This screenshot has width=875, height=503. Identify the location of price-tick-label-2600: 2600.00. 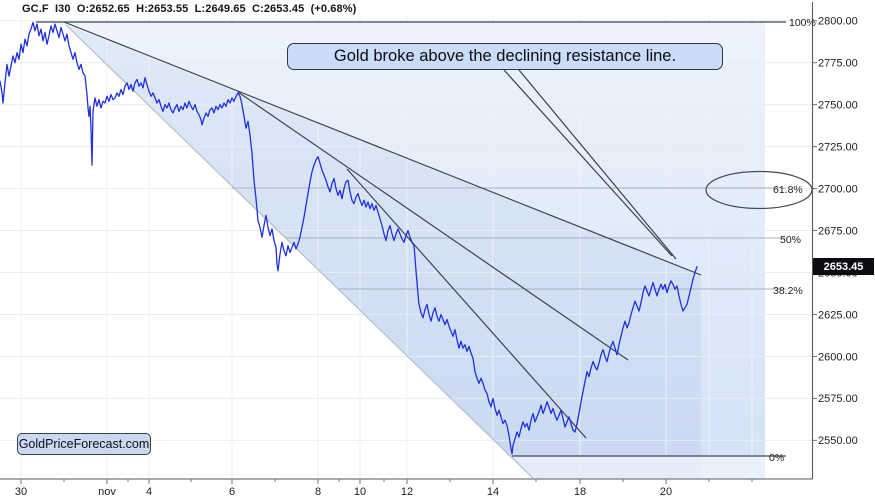
(838, 357).